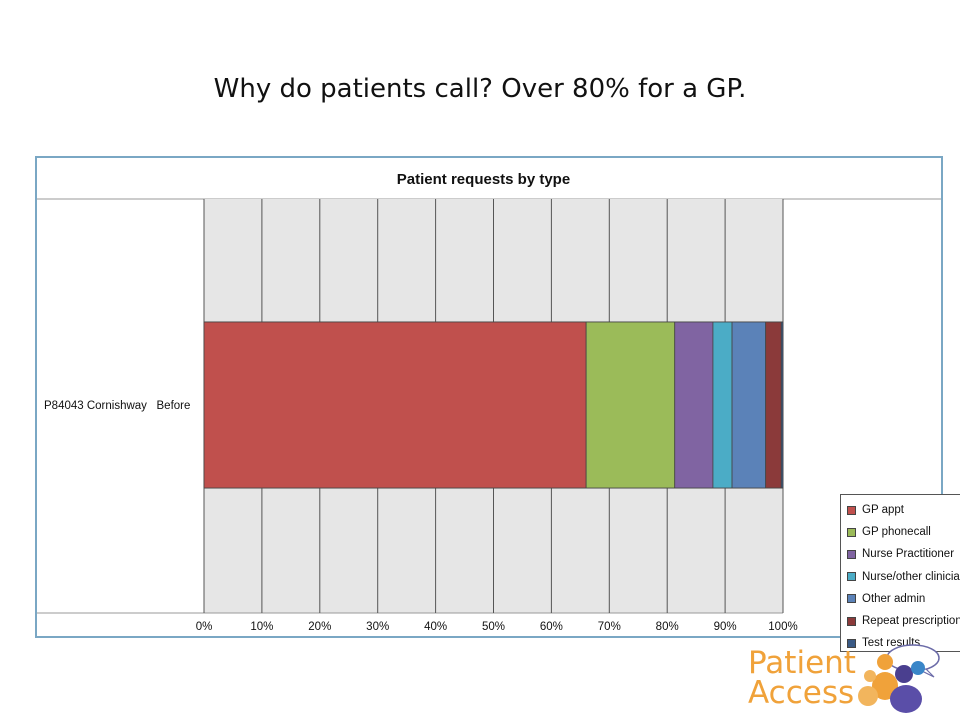  I want to click on x-tick-label: 100%, so click(782, 627).